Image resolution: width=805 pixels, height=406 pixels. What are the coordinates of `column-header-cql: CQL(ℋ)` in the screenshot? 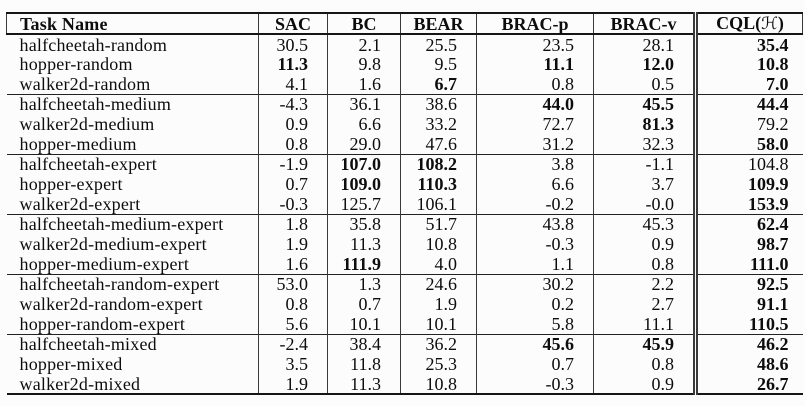 It's located at (748, 24).